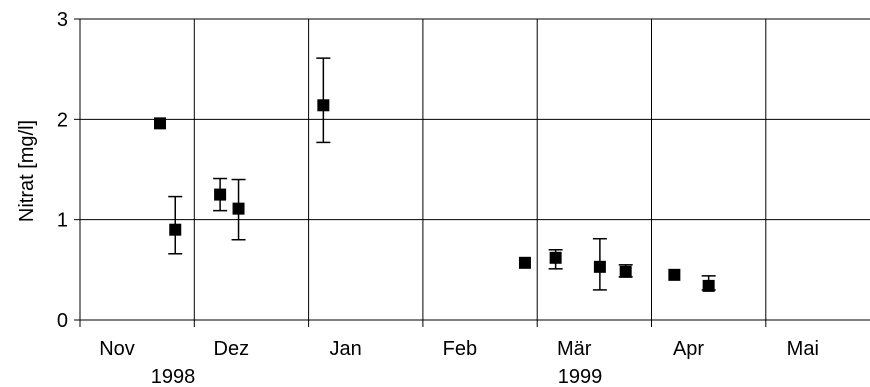 The width and height of the screenshot is (870, 387). Describe the element at coordinates (803, 349) in the screenshot. I see `x-tick-label: Mai` at that location.